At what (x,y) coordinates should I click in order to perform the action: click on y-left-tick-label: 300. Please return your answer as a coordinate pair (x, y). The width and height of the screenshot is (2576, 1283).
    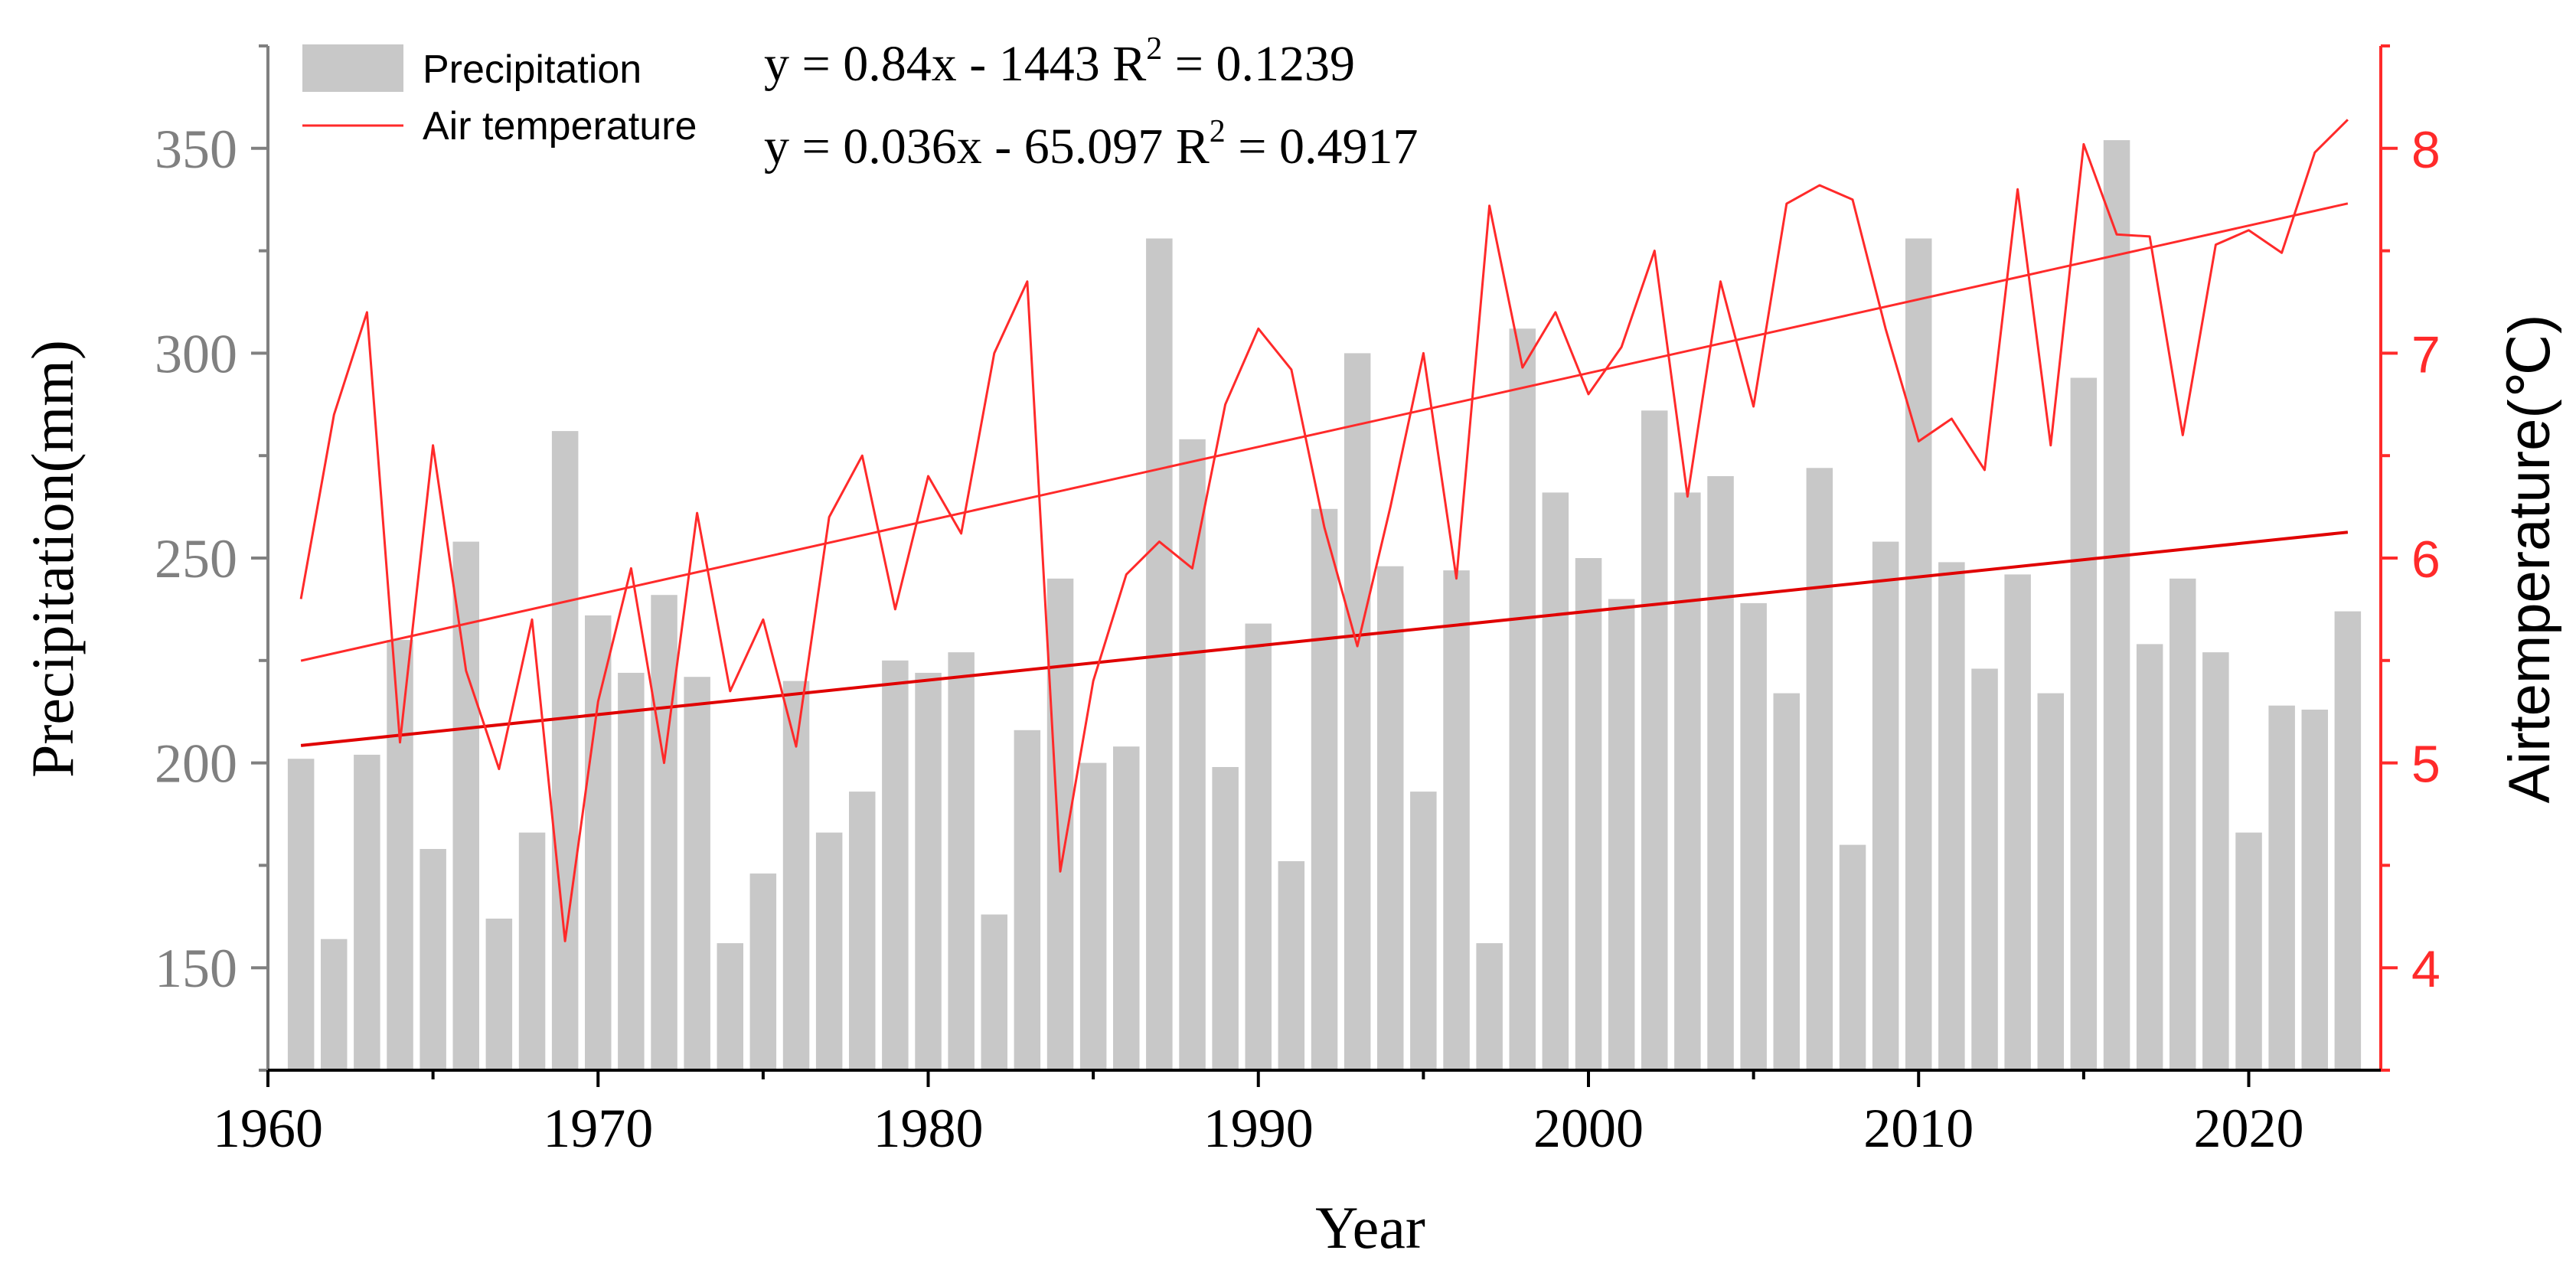
    Looking at the image, I should click on (196, 354).